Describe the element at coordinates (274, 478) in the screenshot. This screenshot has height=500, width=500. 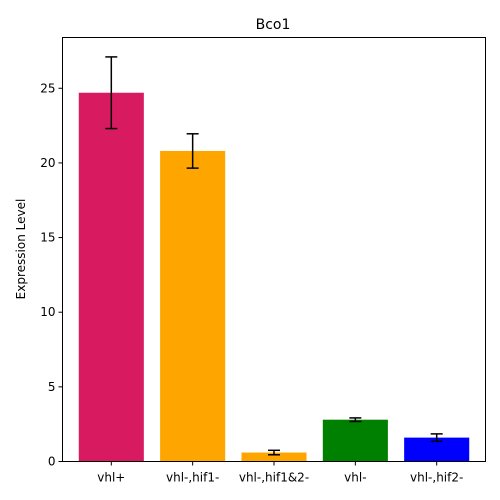
I see `x-tick-label: vhl-,hif1&2-` at that location.